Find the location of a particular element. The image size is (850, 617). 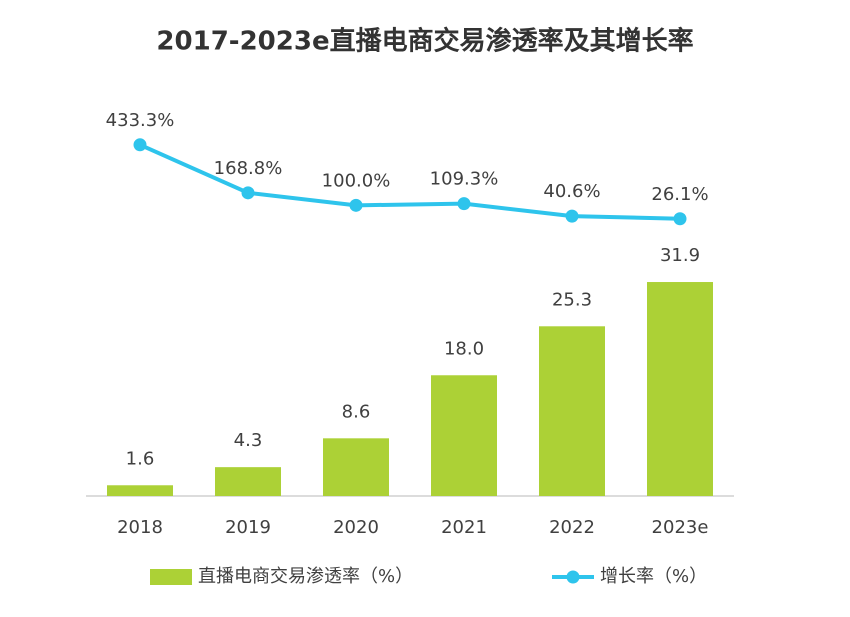

legend-label: 直播电商交易渗透率（%） is located at coordinates (305, 576).